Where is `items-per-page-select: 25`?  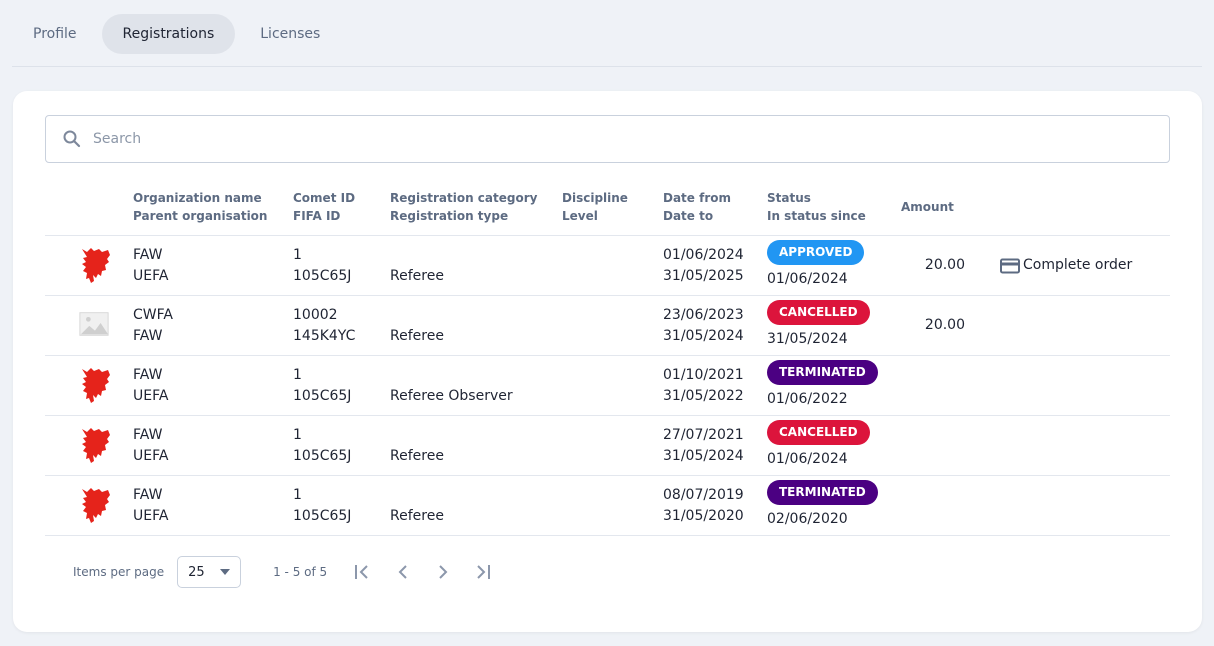 items-per-page-select: 25 is located at coordinates (209, 572).